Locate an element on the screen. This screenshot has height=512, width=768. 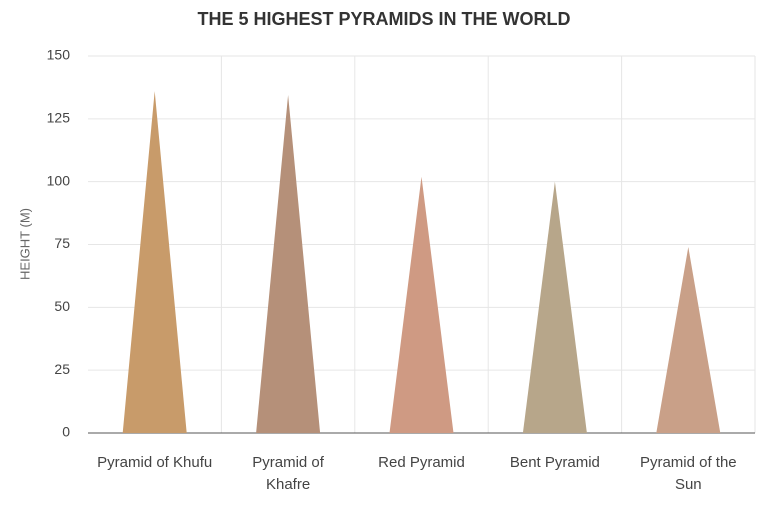
y-tick-label: 150 is located at coordinates (59, 55).